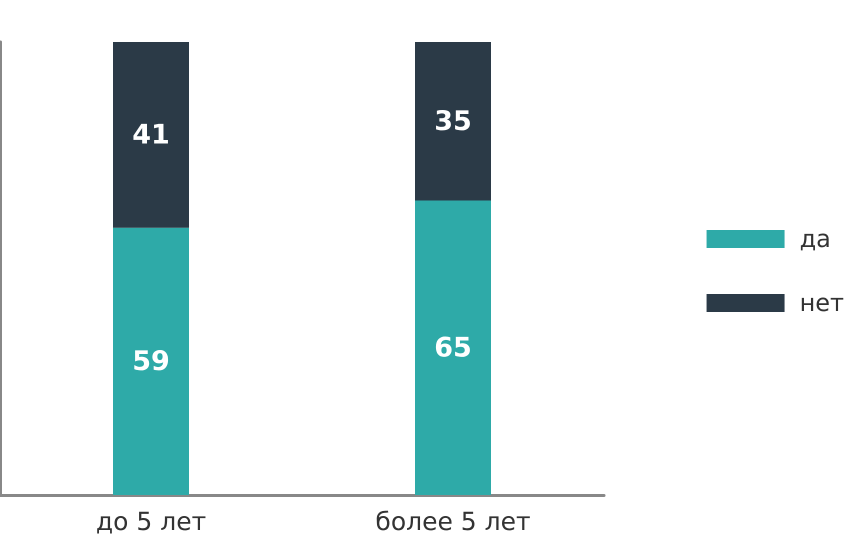 This screenshot has height=542, width=859. I want to click on data-label: 65, so click(453, 348).